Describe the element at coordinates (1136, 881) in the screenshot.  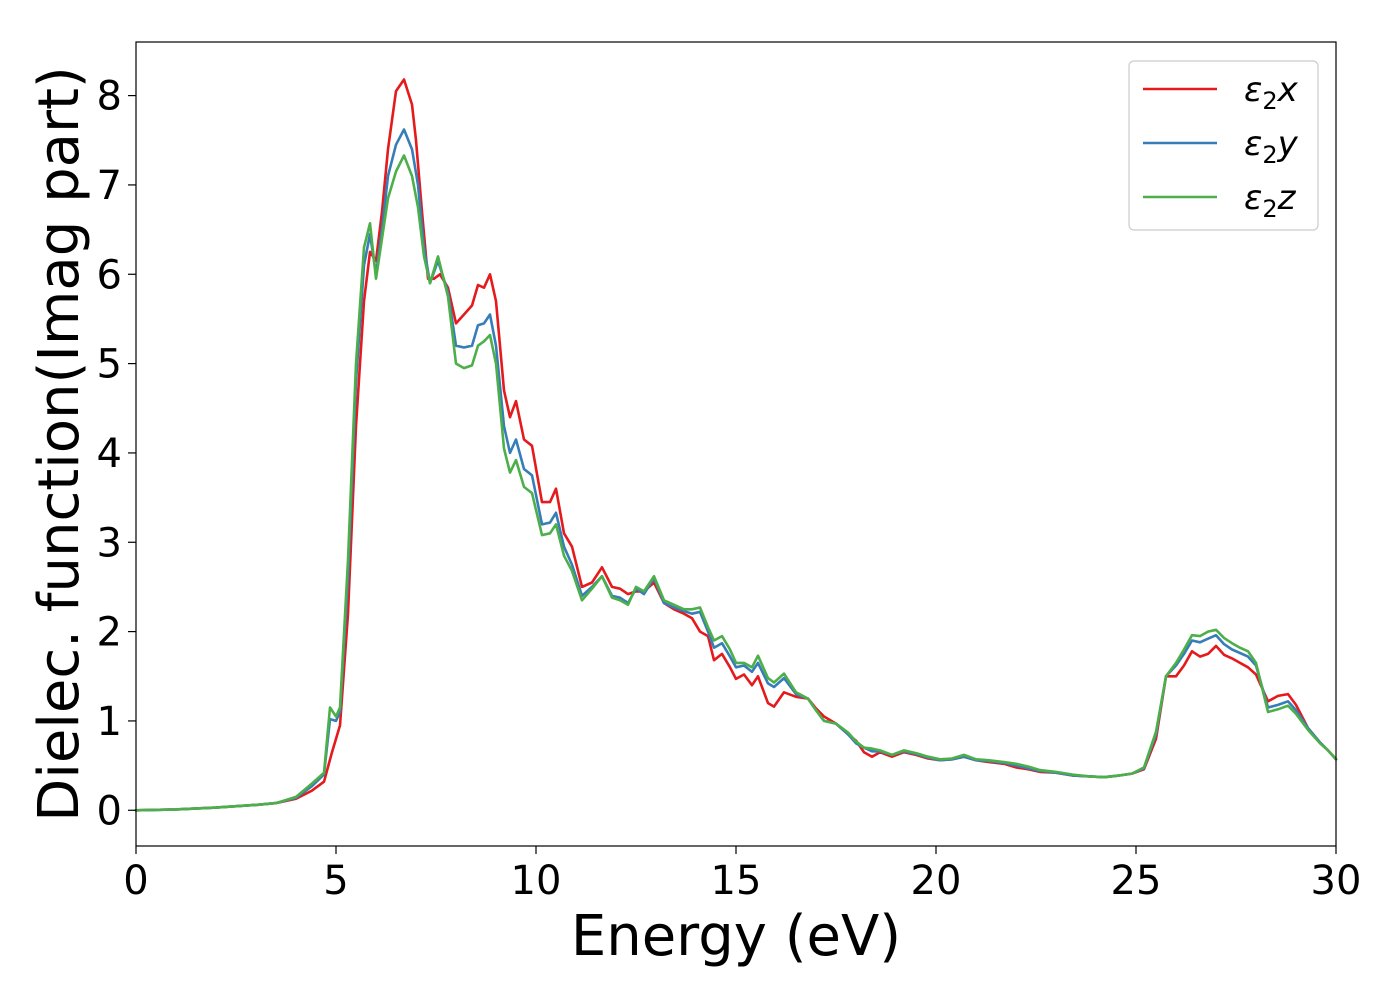
I see `x-tick-label: 25` at that location.